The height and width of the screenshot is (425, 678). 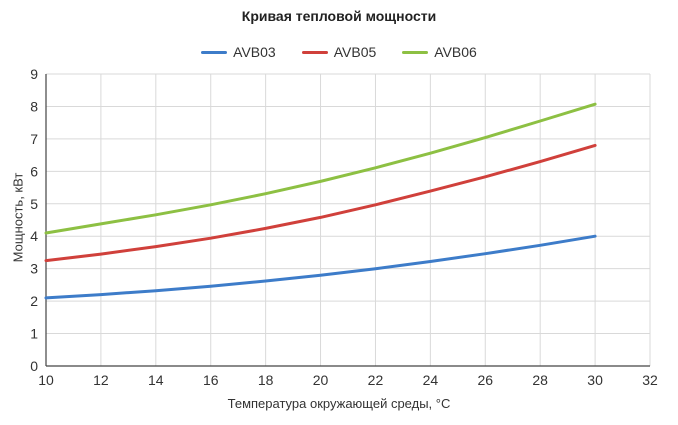 What do you see at coordinates (540, 380) in the screenshot?
I see `x-tick-label: 28` at bounding box center [540, 380].